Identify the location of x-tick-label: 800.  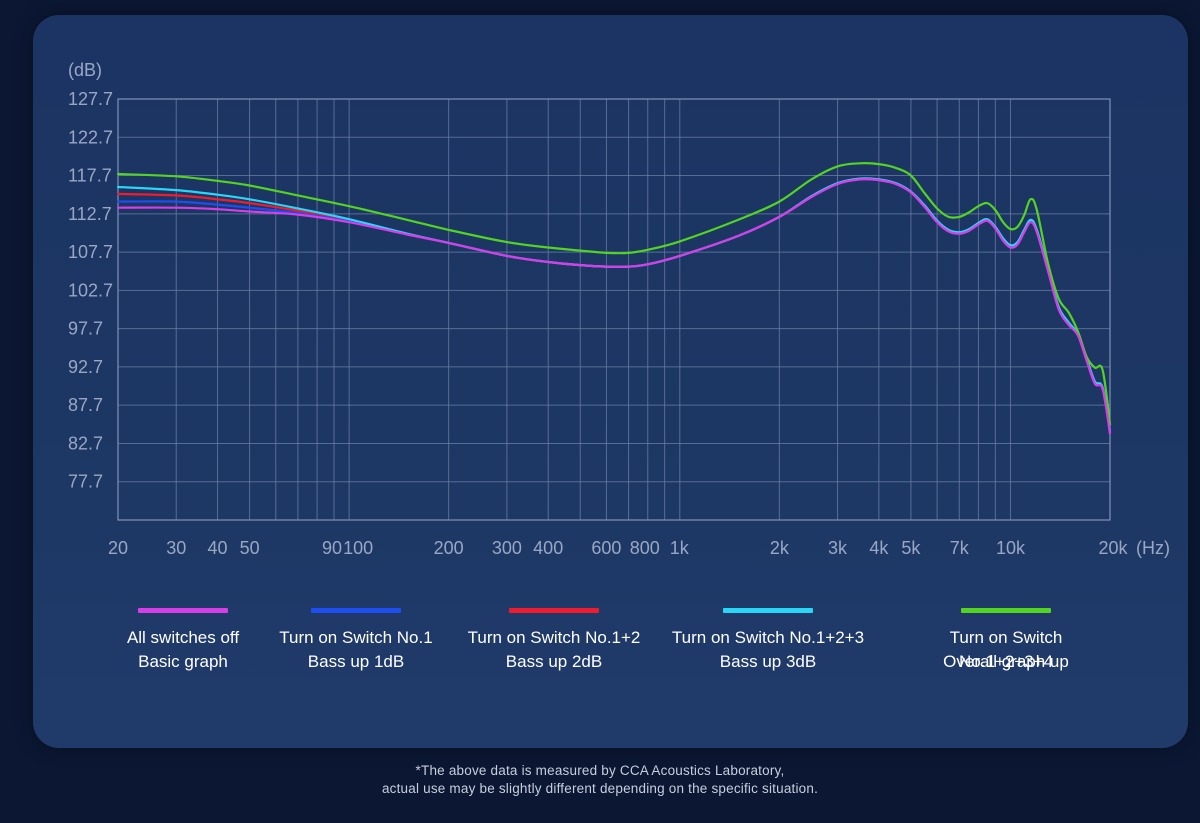
(645, 548).